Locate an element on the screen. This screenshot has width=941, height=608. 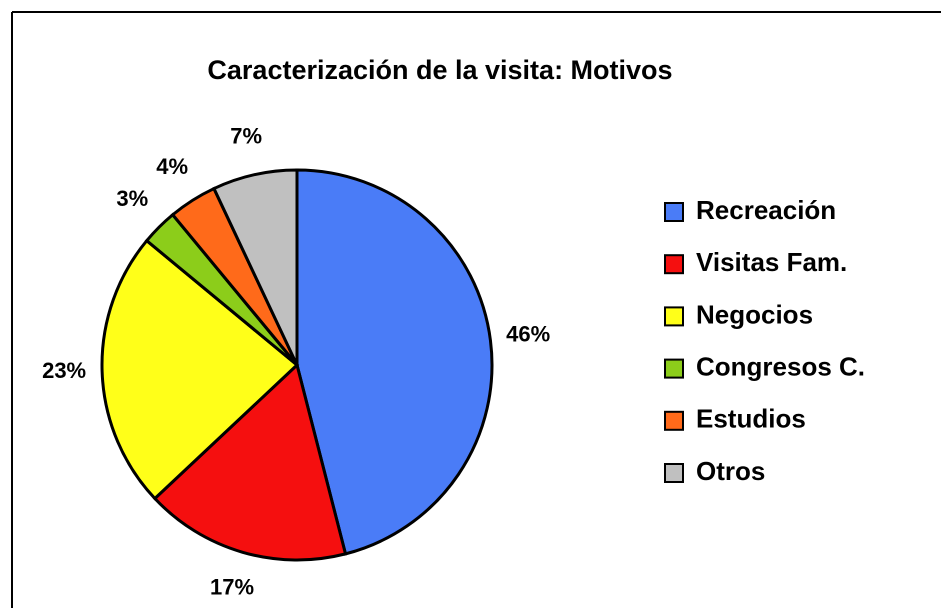
data-label: 46% is located at coordinates (528, 334).